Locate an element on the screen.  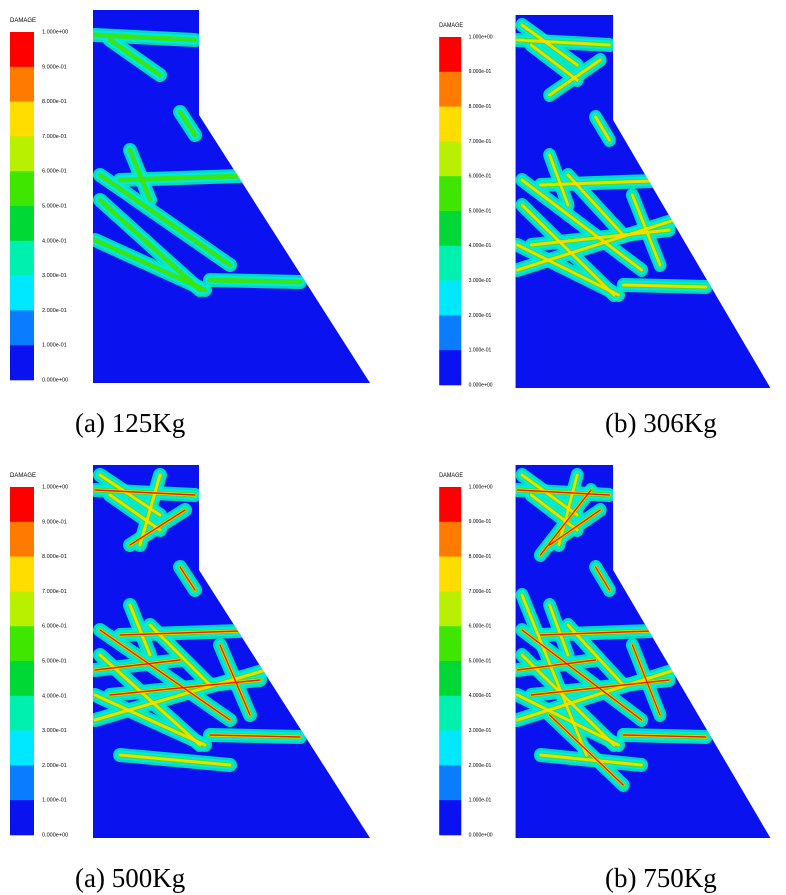
caption: (b) 750Kg is located at coordinates (661, 878).